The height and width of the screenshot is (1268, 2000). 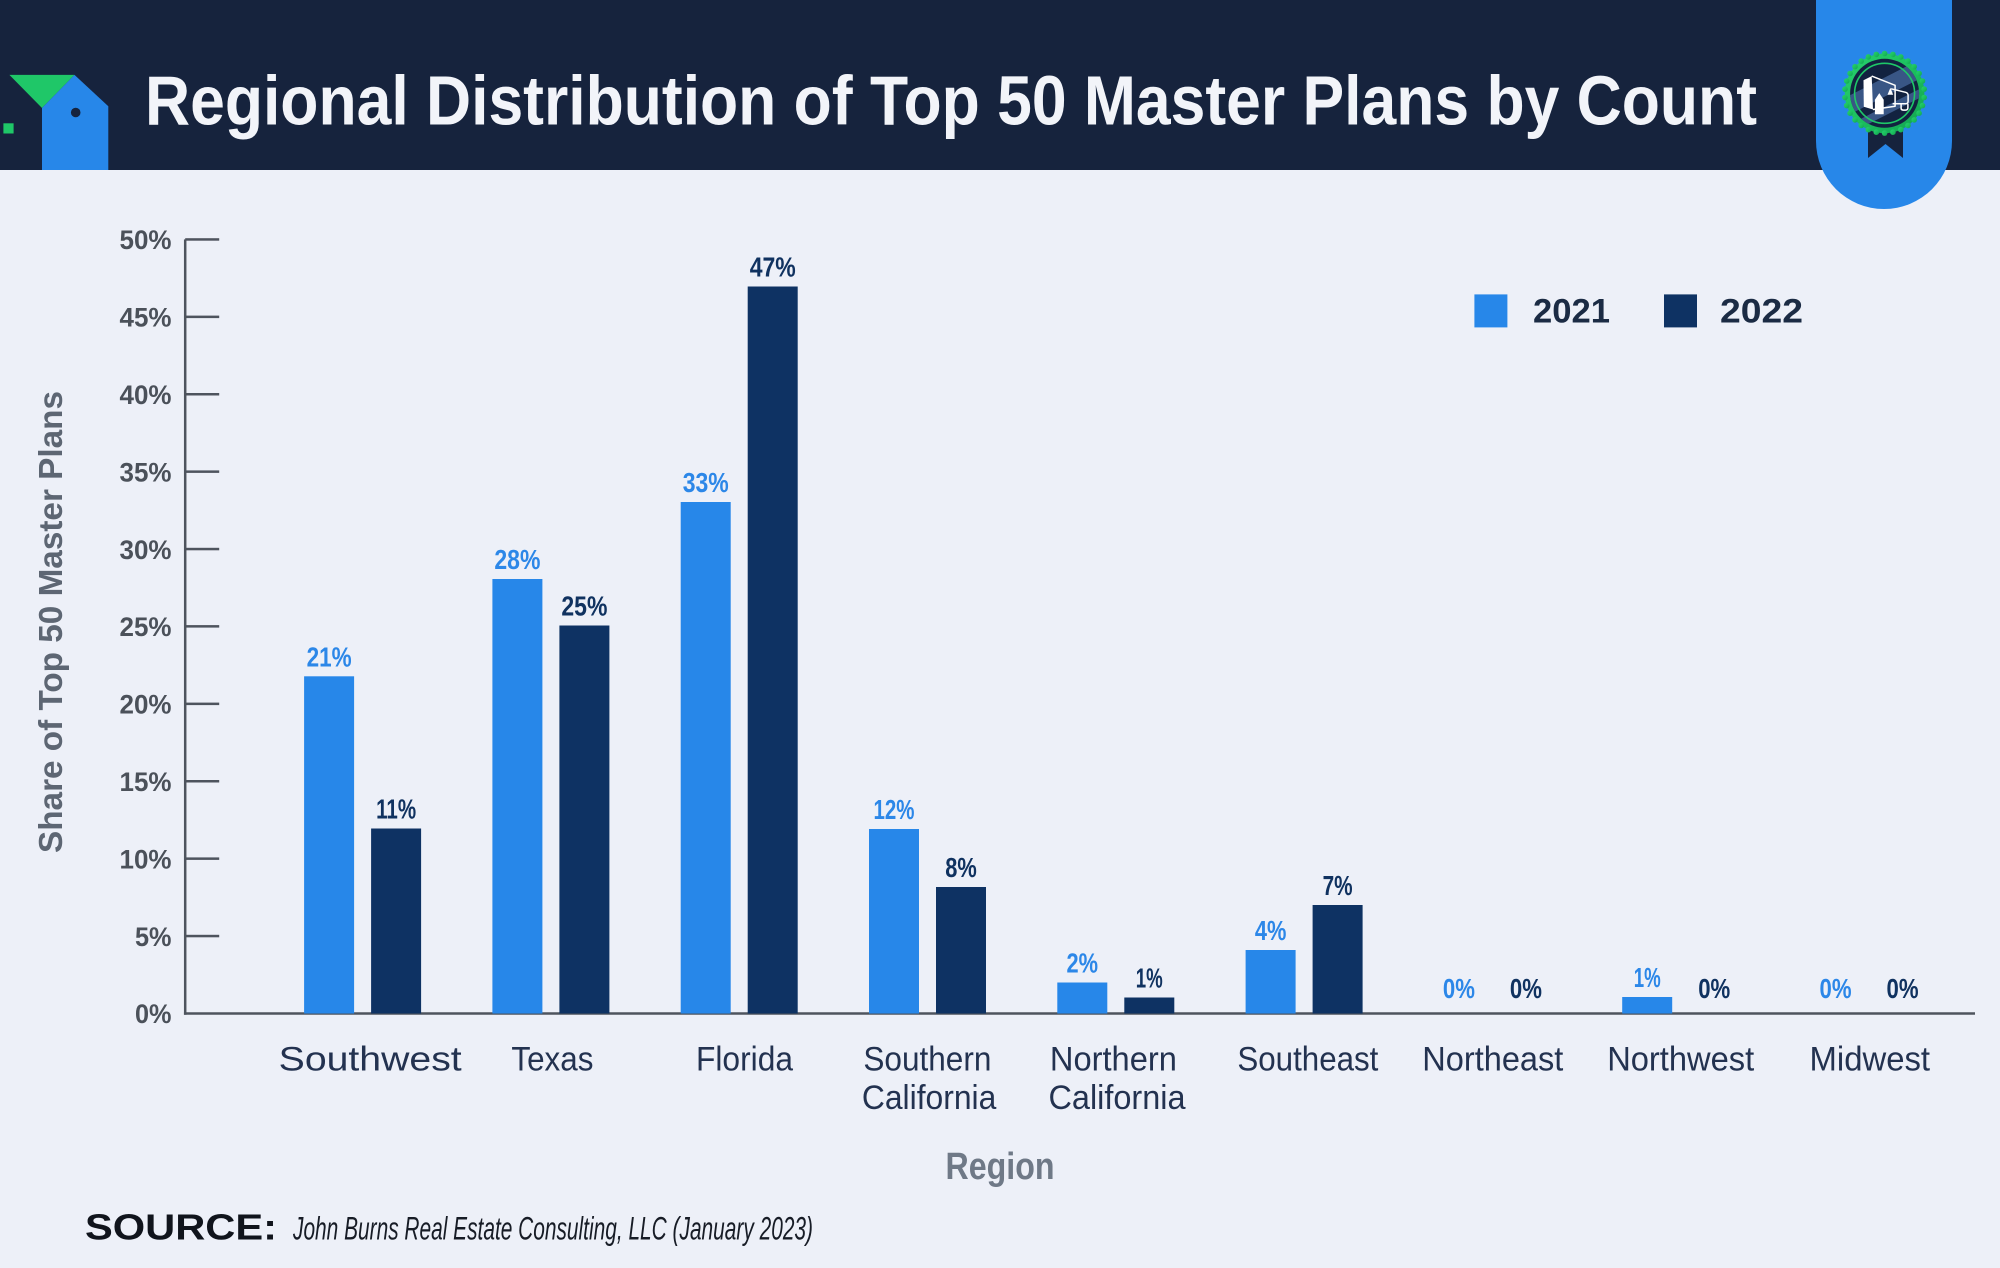 I want to click on svg-text: 28%, so click(x=517, y=559).